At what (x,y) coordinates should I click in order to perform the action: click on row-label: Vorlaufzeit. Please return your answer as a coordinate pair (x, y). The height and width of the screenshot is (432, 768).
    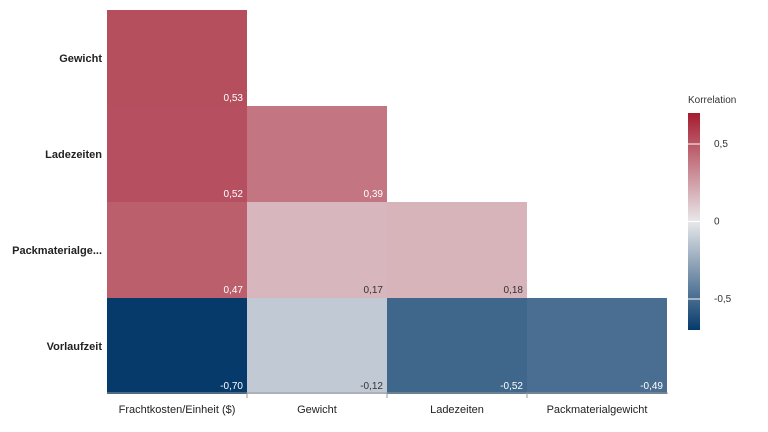
    Looking at the image, I should click on (75, 347).